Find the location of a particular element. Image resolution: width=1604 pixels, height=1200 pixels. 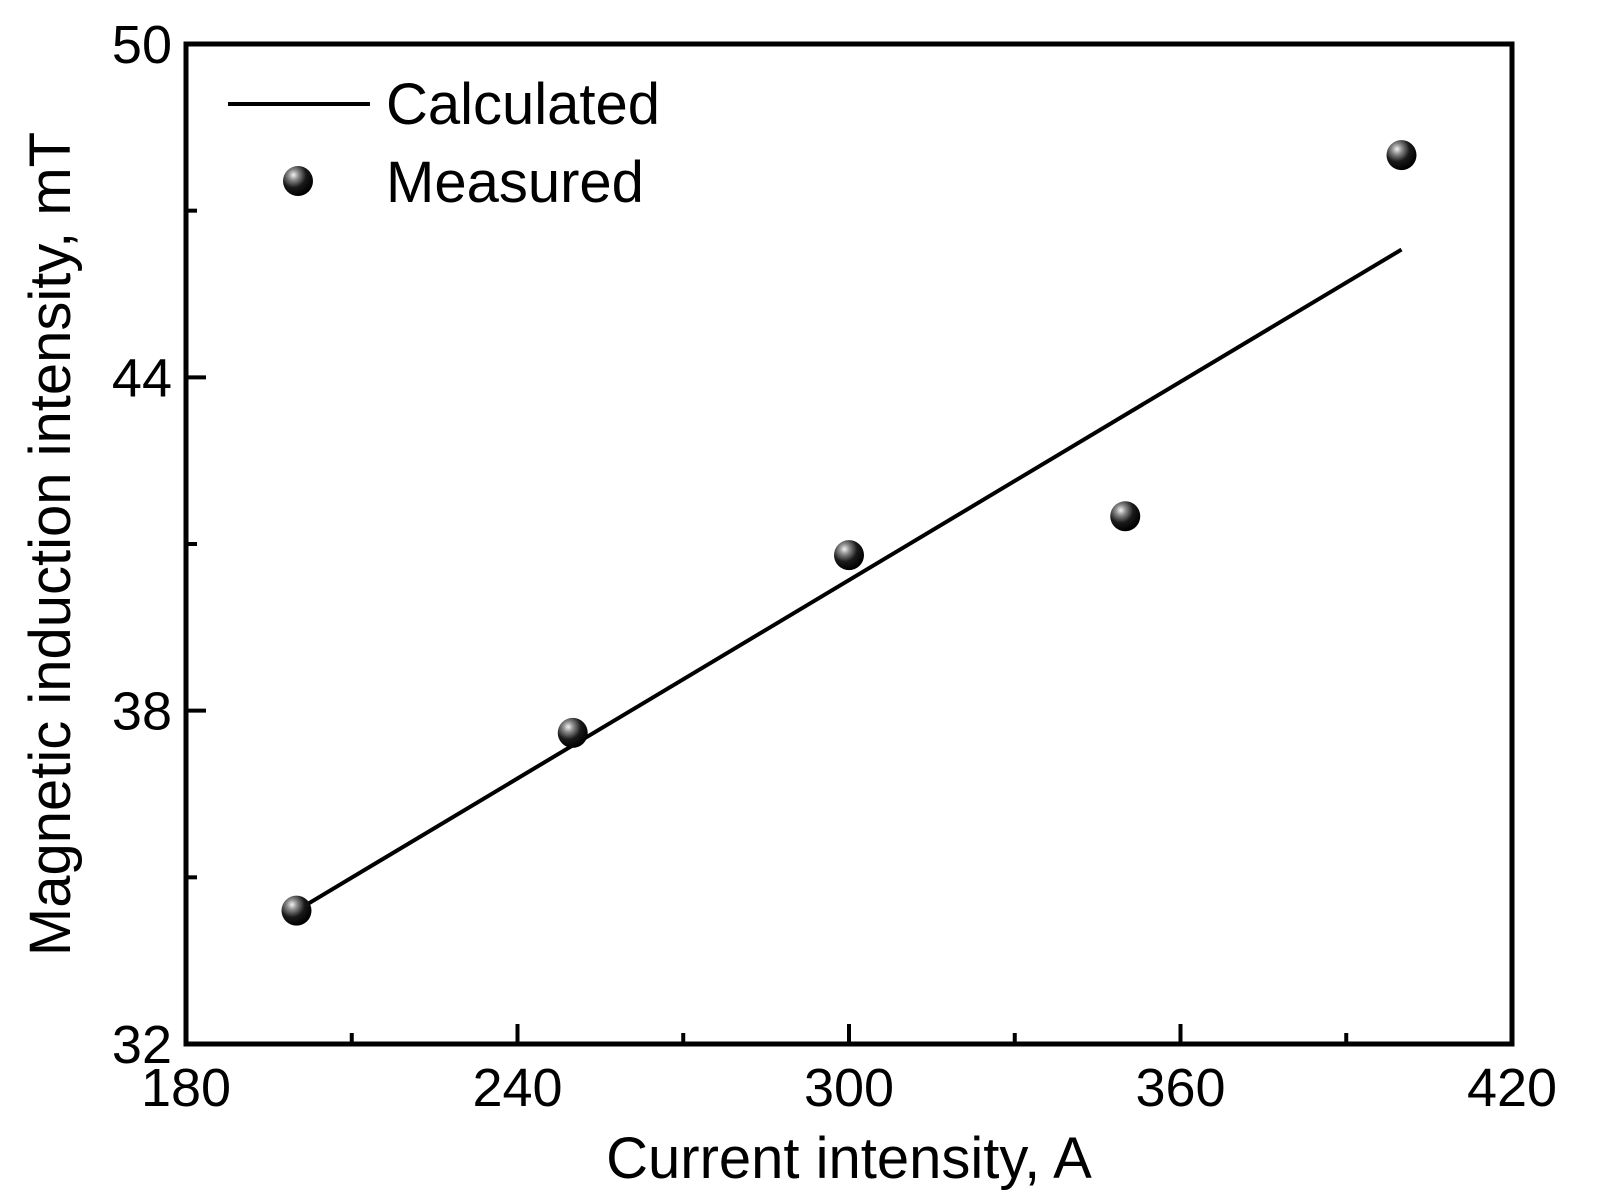

y-tick-label: 44 is located at coordinates (142, 378).